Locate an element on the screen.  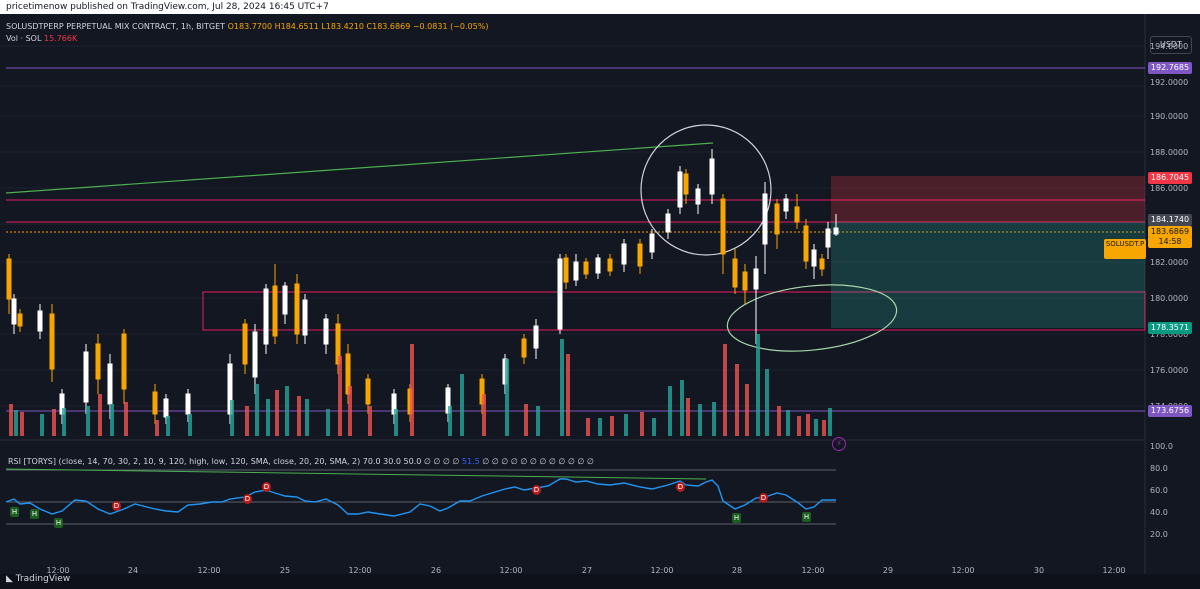
price-tick: 194.0000 is located at coordinates (1169, 46).